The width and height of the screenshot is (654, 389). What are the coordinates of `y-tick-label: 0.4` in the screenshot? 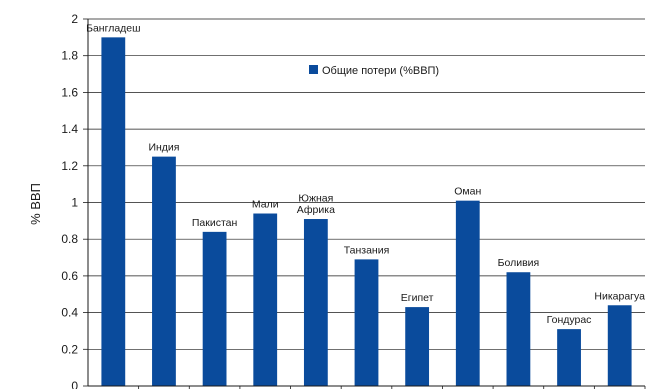 It's located at (69, 313).